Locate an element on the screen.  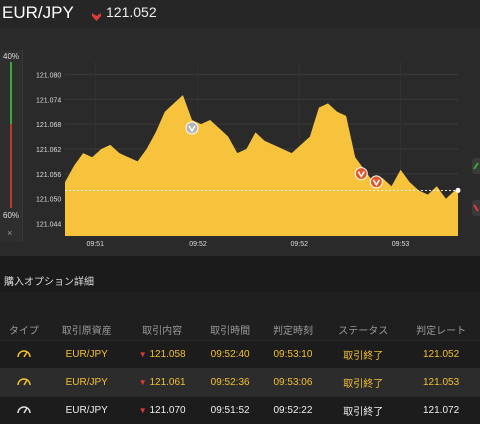
col-status: ステータス is located at coordinates (363, 329).